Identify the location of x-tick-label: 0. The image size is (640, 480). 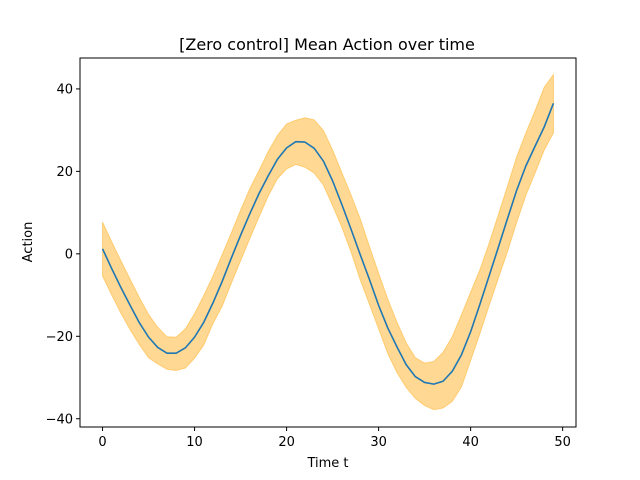
(102, 442).